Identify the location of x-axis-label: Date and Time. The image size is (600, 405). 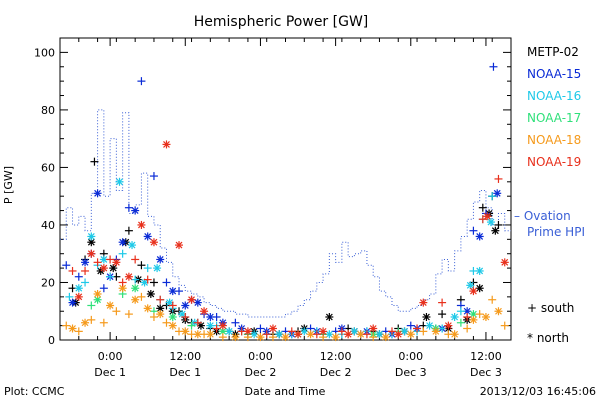
(285, 391).